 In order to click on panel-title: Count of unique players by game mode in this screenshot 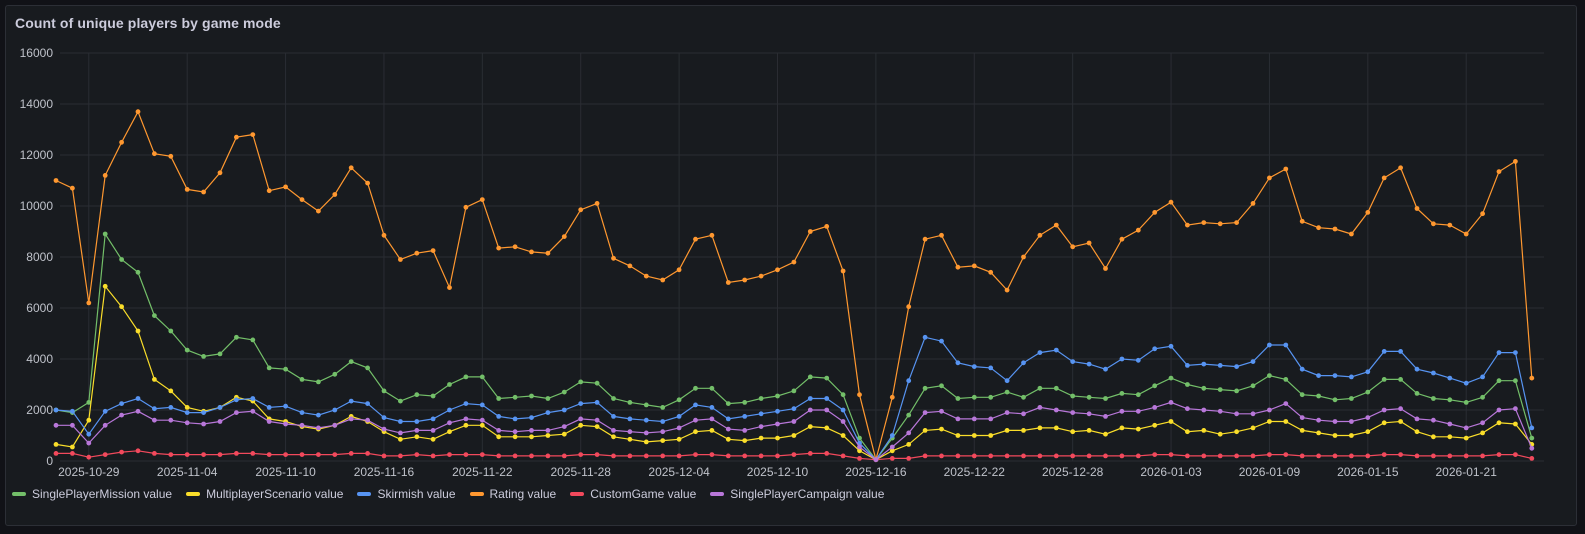, I will do `click(148, 23)`.